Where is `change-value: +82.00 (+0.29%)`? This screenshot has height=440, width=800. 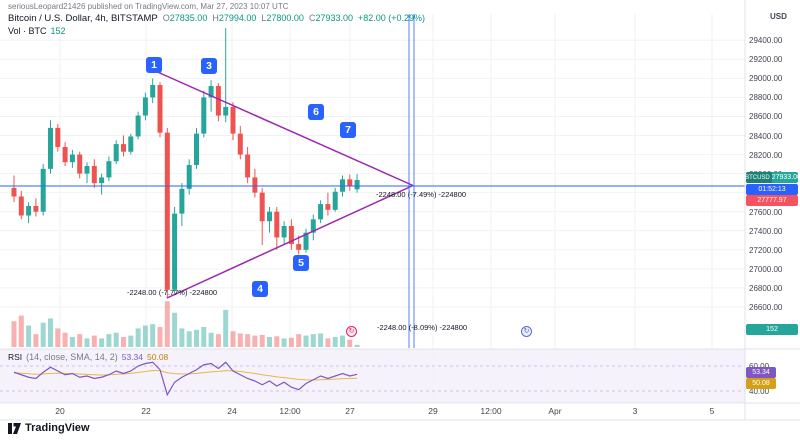
change-value: +82.00 (+0.29%) is located at coordinates (391, 18).